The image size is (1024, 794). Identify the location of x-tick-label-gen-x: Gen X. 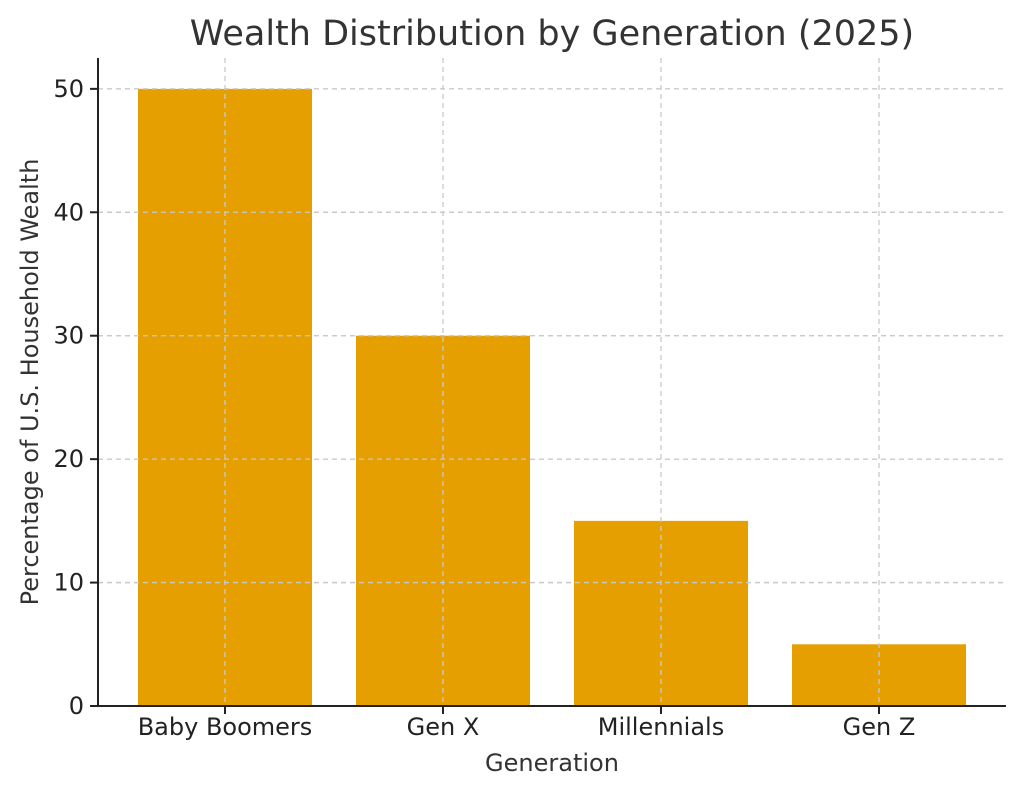
(443, 727).